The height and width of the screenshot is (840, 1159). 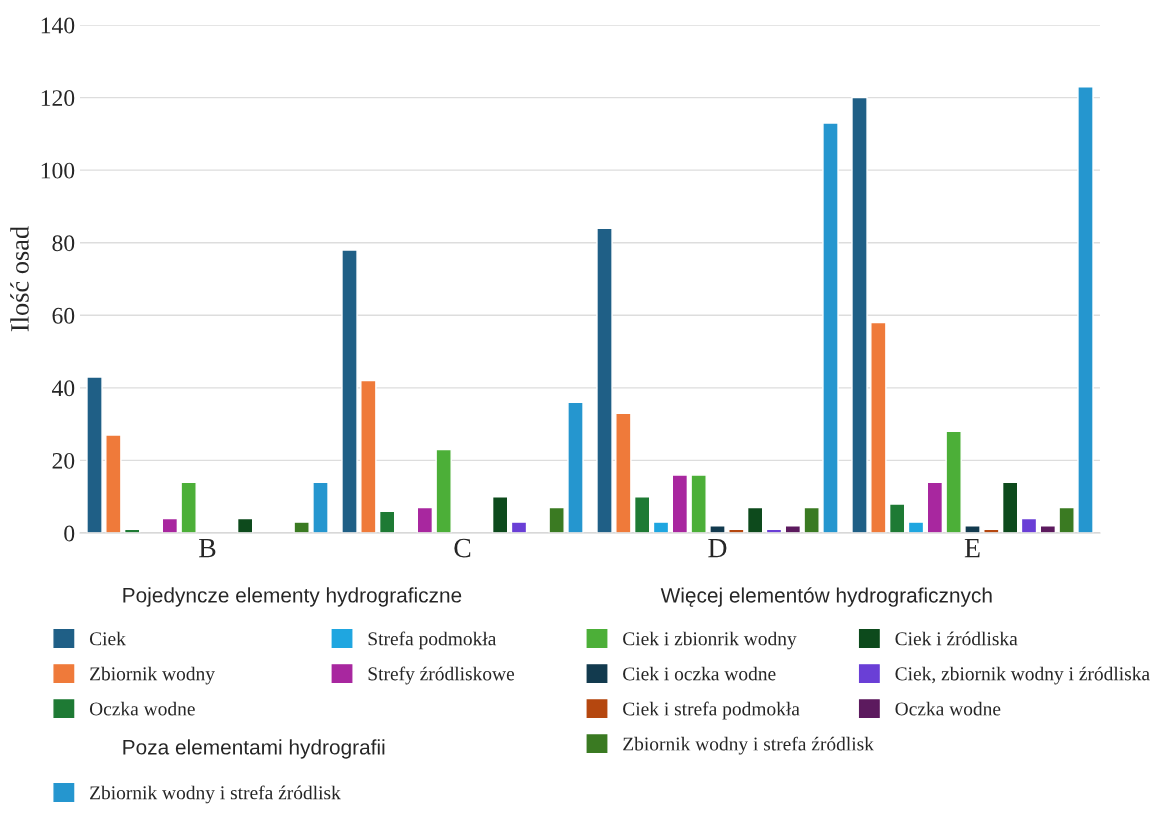 I want to click on text: Poza elementami hydrografii, so click(x=254, y=749).